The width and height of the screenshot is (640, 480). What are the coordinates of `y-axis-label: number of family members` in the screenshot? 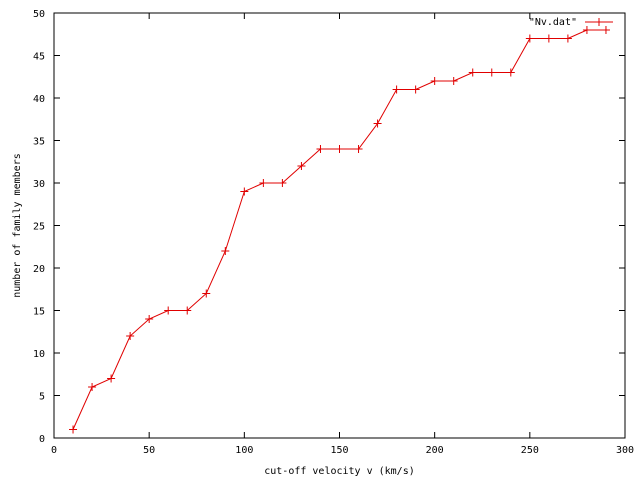 It's located at (17, 225).